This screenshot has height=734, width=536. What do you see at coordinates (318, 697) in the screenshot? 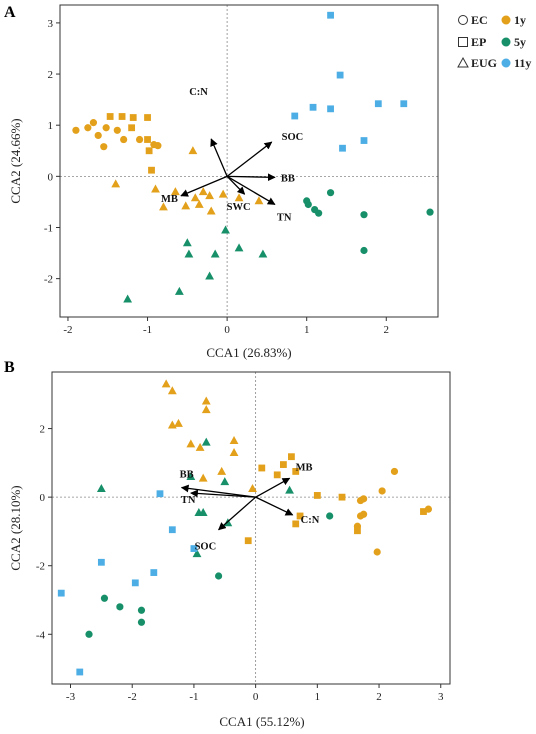
I see `x-tick-label: 1` at bounding box center [318, 697].